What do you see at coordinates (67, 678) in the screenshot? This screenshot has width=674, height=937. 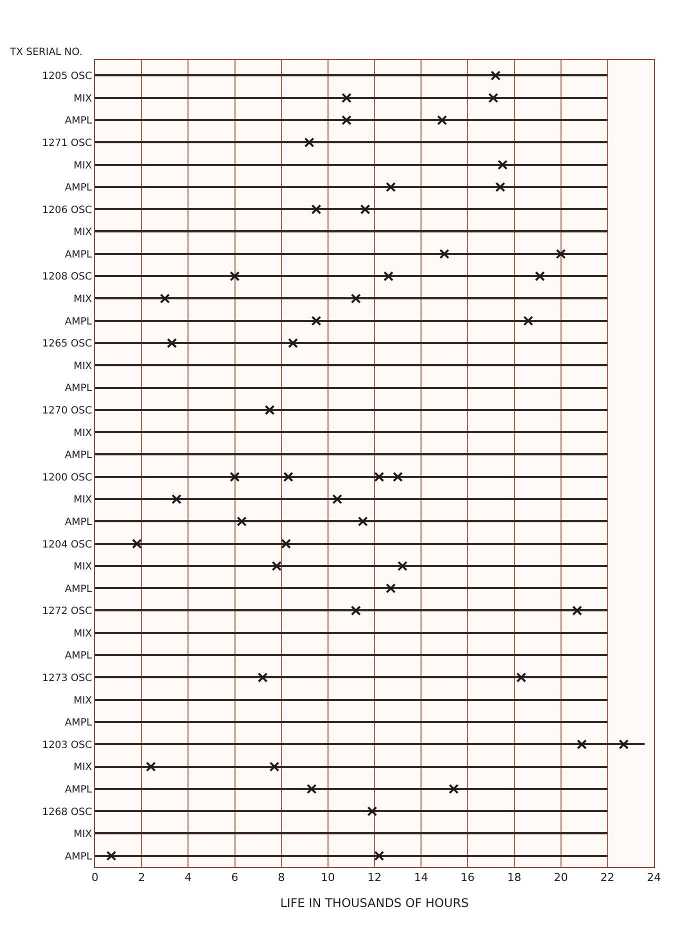 I see `y-tick-label: 1273 OSC` at bounding box center [67, 678].